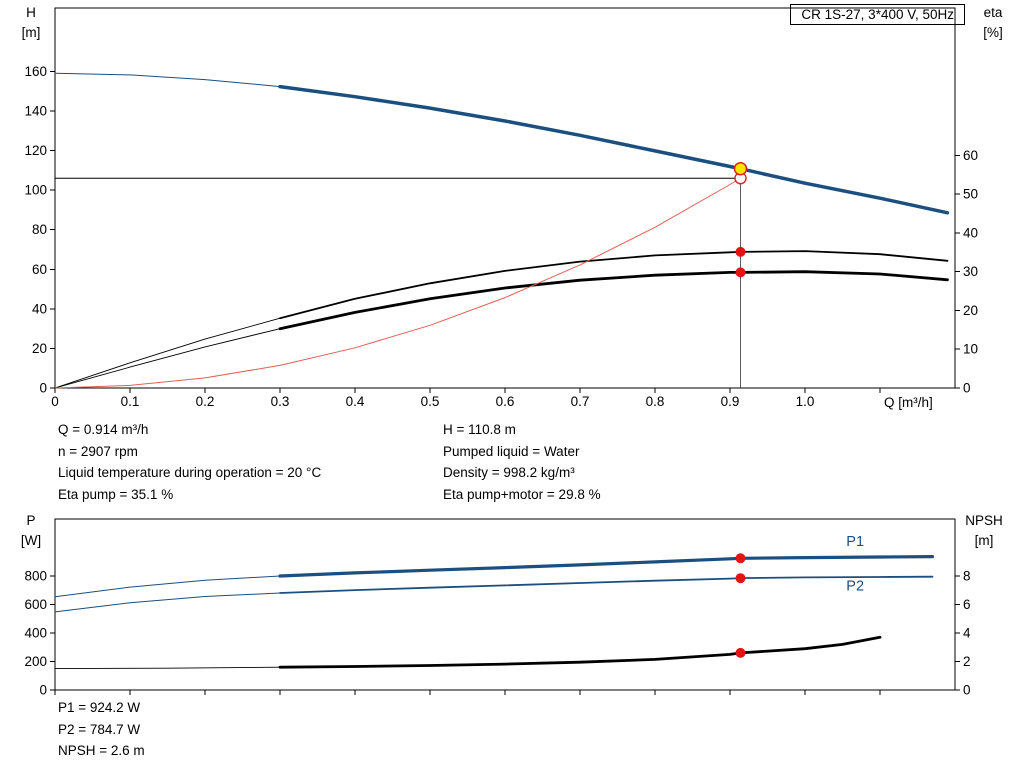 The height and width of the screenshot is (781, 1024). I want to click on eta-pump-motor-curve, so click(613, 300).